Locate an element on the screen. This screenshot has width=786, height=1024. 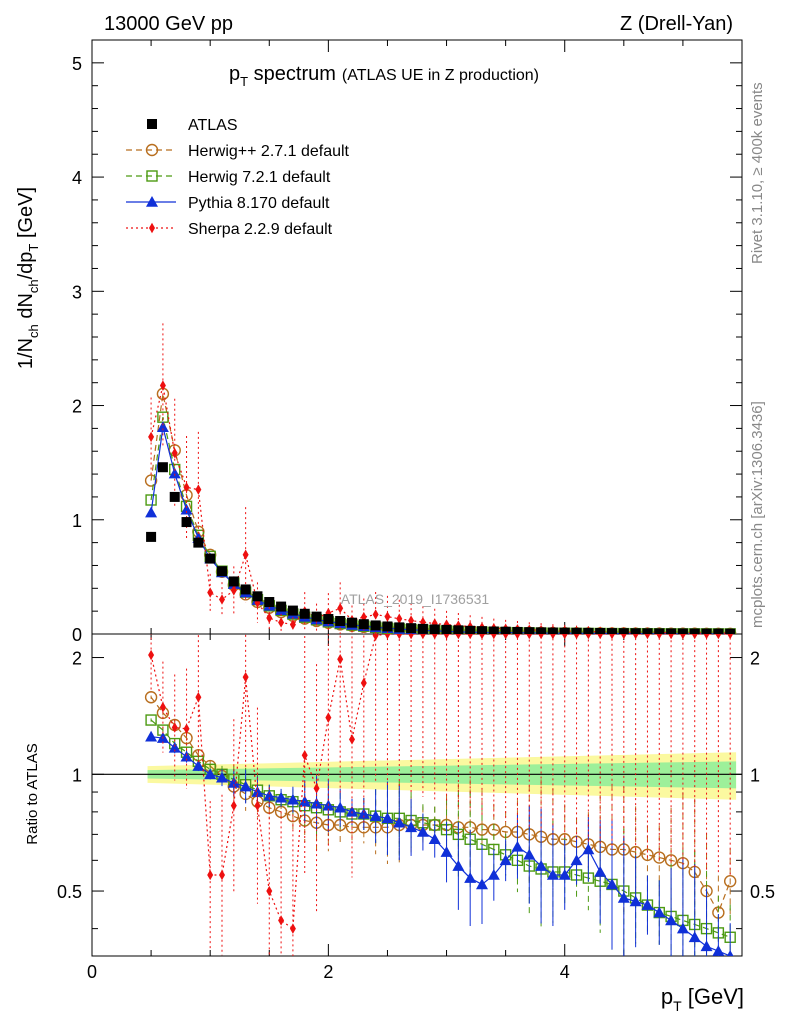
y-tick-label: 2 is located at coordinates (77, 407).